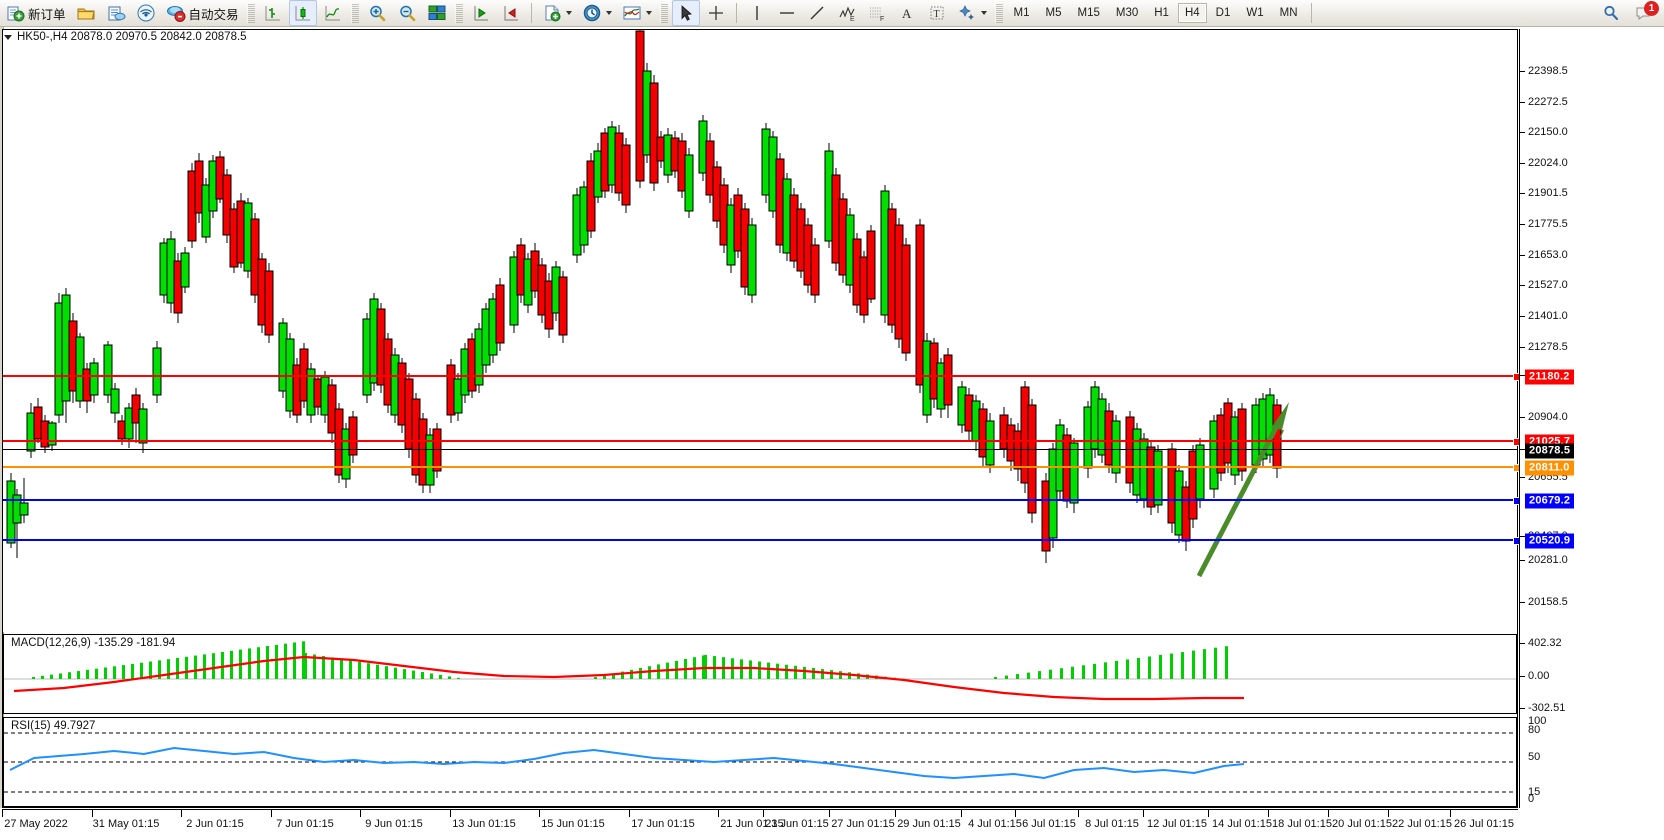 The image size is (1664, 840). Describe the element at coordinates (1192, 13) in the screenshot. I see `timeframe-h4: H4` at that location.